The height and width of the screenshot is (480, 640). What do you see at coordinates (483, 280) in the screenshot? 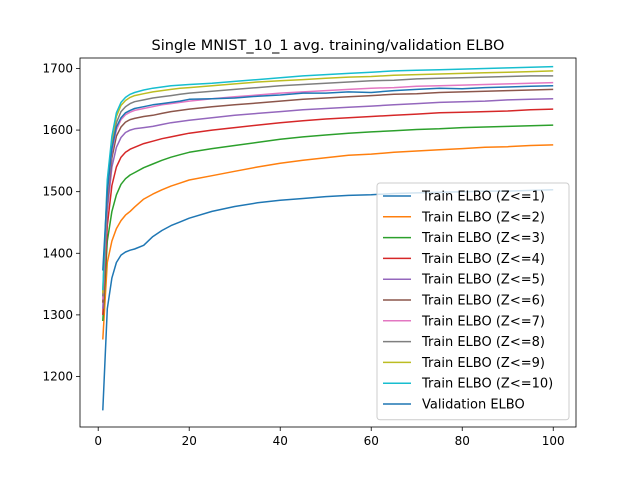
I see `legend-label: Train ELBO (Z<=5)` at bounding box center [483, 280].